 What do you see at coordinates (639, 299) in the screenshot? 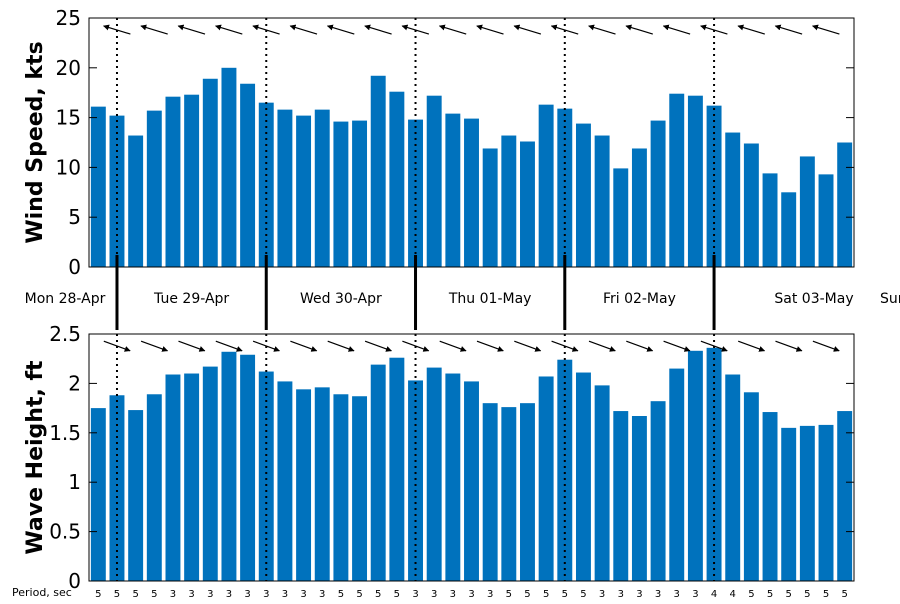
I see `day-label: Fri 02-May` at bounding box center [639, 299].